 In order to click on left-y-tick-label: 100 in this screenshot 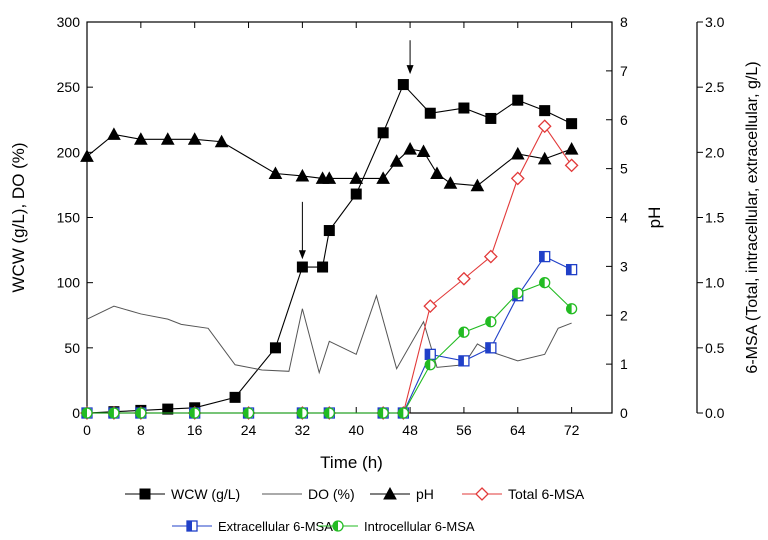, I will do `click(69, 283)`.